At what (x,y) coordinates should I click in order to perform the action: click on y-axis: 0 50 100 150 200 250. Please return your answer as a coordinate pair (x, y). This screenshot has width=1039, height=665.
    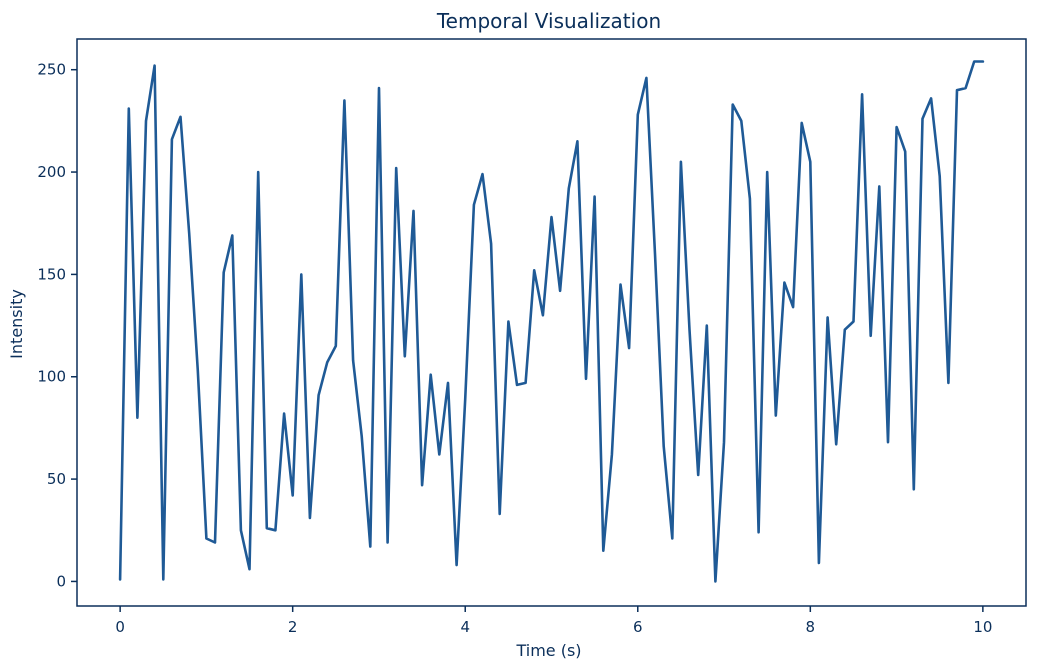
    Looking at the image, I should click on (57, 325).